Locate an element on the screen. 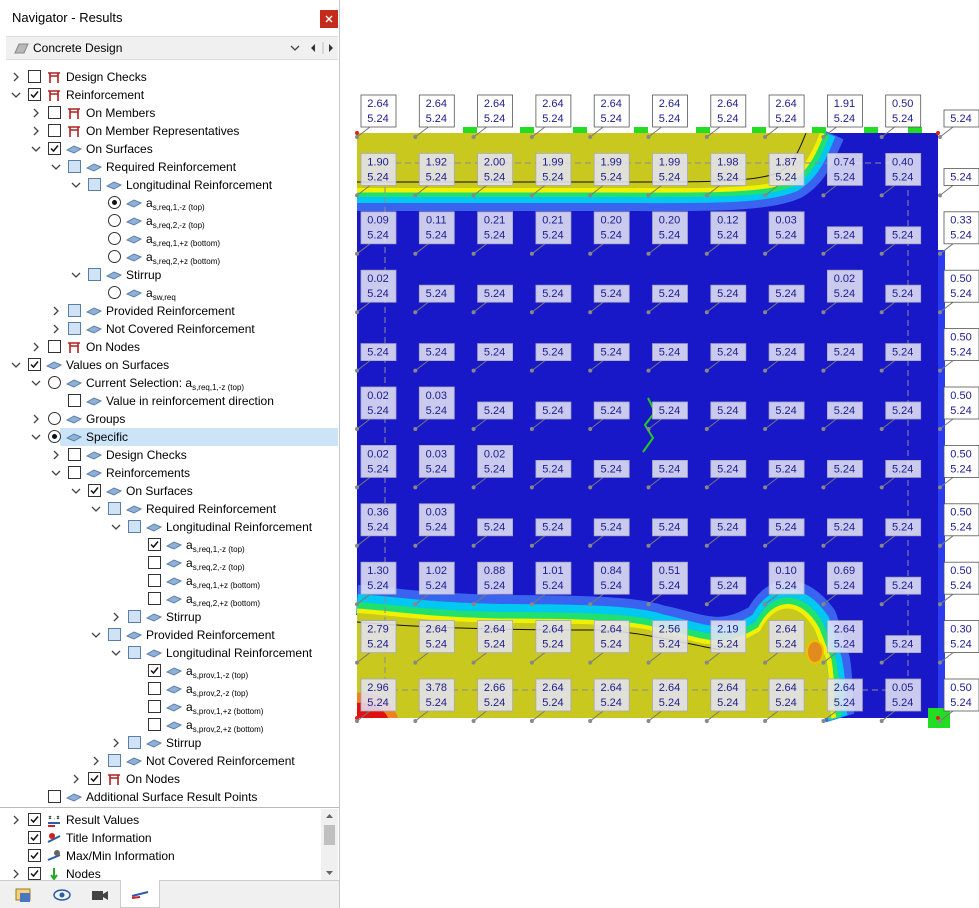 Image resolution: width=979 pixels, height=908 pixels. tree-item: as,req,1,+z (bottom) is located at coordinates (169, 581).